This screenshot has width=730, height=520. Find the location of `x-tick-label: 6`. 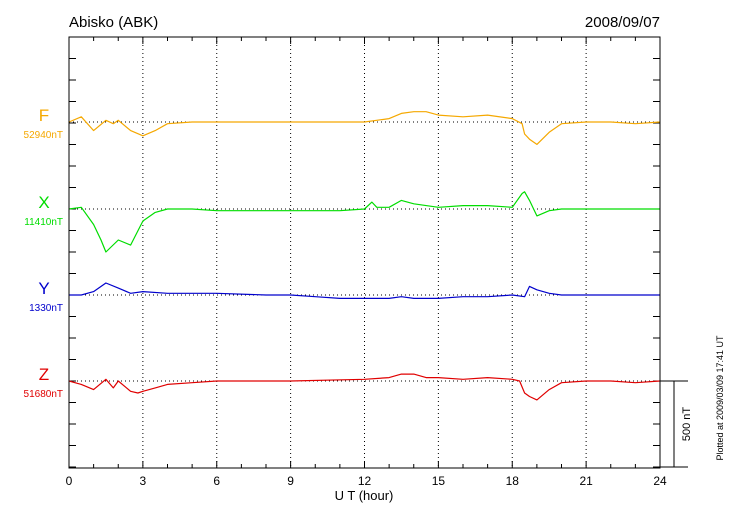

x-tick-label: 6 is located at coordinates (216, 481).